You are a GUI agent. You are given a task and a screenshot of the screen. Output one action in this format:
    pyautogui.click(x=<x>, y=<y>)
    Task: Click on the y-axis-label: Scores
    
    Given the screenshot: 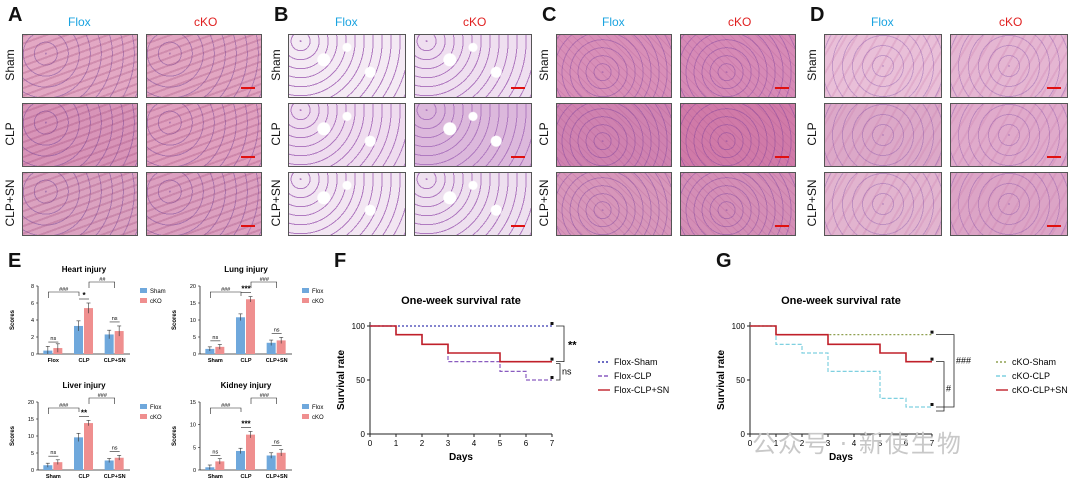 What is the action you would take?
    pyautogui.click(x=175, y=435)
    